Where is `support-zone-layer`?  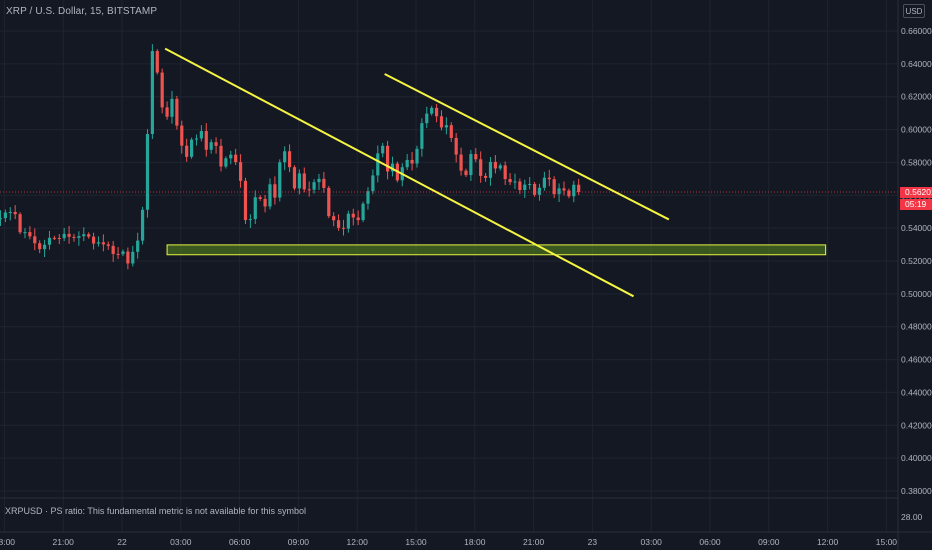
support-zone-layer is located at coordinates (496, 250).